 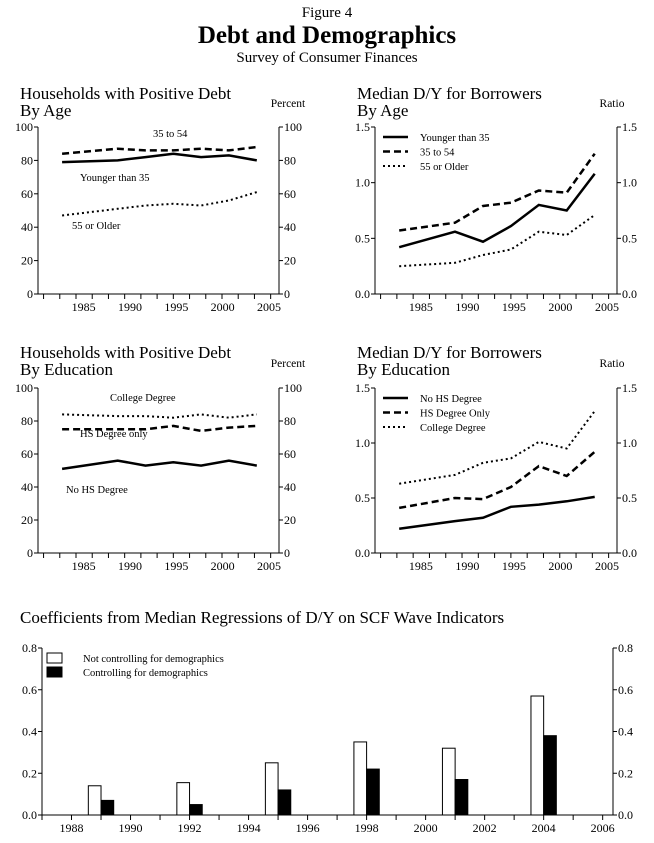 I want to click on legend-swatch, so click(x=54, y=672).